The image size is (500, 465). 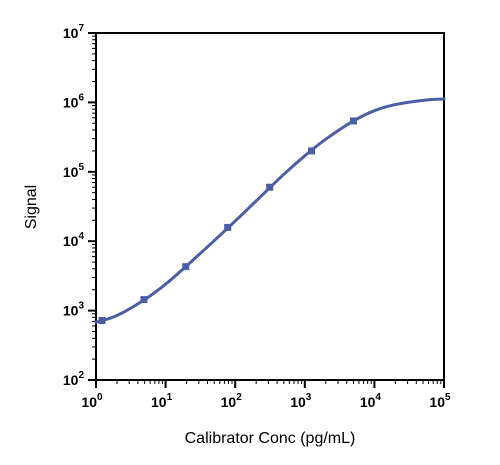 I want to click on y-tick-exponent: 4, so click(x=81, y=236).